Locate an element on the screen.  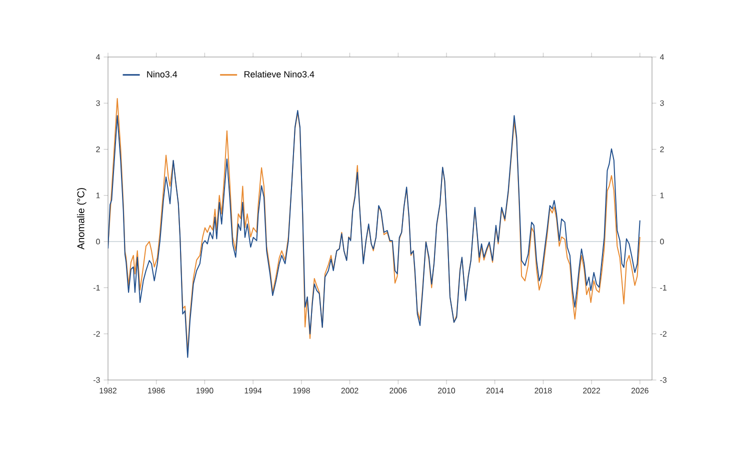
legend-label: Relatieve Nino3.4 is located at coordinates (279, 74).